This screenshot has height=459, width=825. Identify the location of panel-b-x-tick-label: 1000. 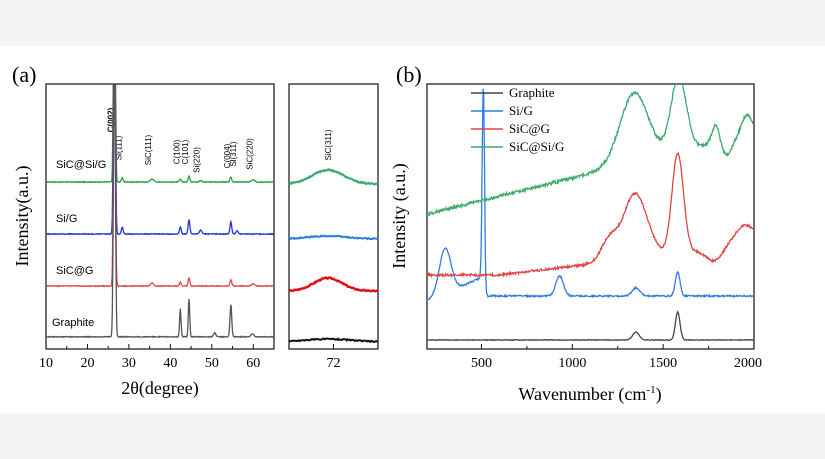
(572, 363).